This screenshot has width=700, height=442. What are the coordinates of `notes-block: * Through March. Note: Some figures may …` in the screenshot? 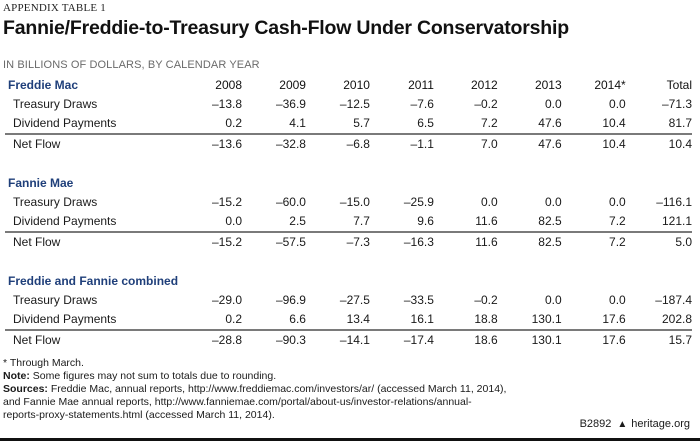 It's located at (254, 389).